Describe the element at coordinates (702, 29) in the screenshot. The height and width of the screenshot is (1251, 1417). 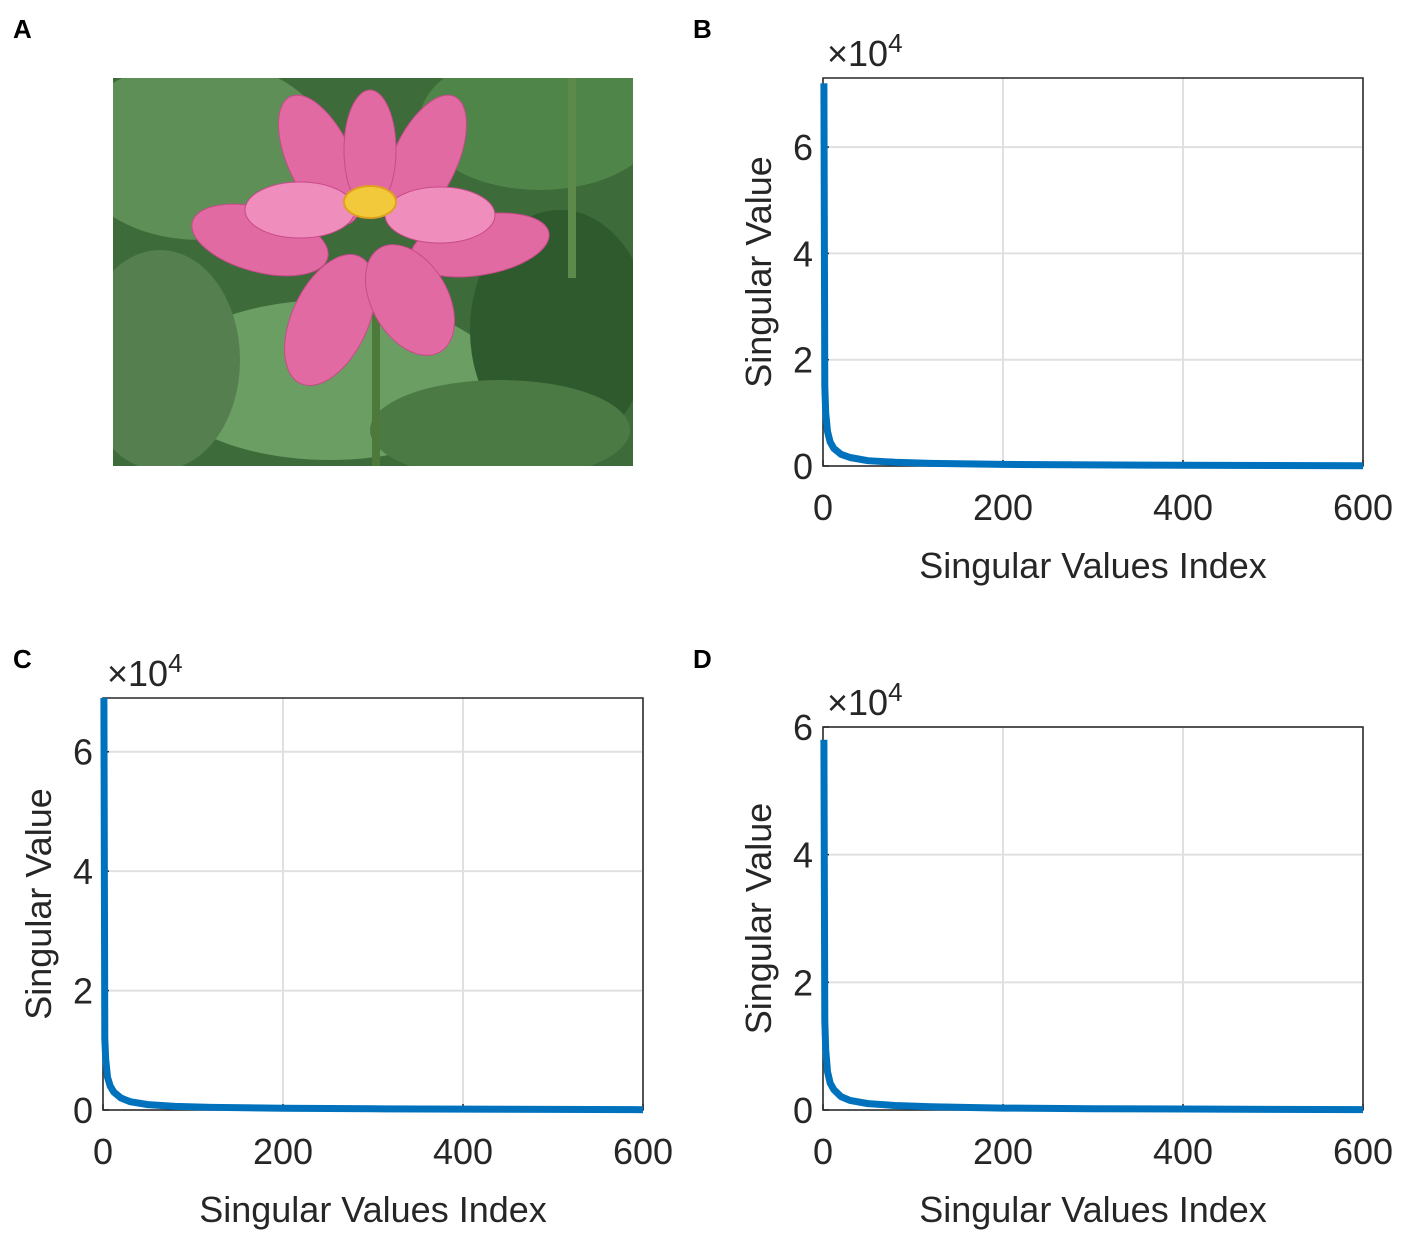
I see `panel-label: B` at that location.